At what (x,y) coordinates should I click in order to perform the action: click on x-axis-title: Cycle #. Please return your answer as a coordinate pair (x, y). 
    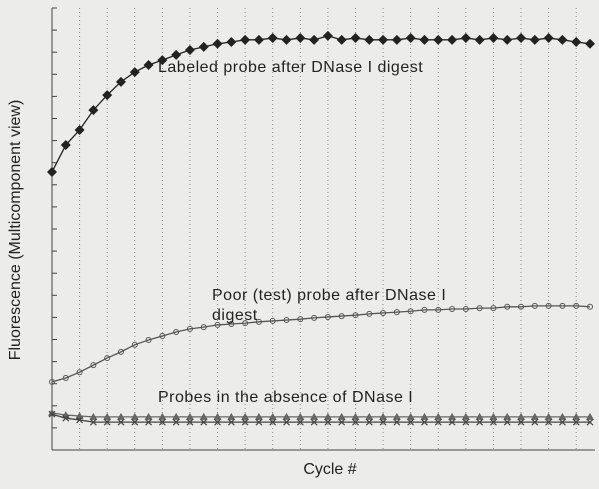
    Looking at the image, I should click on (329, 469).